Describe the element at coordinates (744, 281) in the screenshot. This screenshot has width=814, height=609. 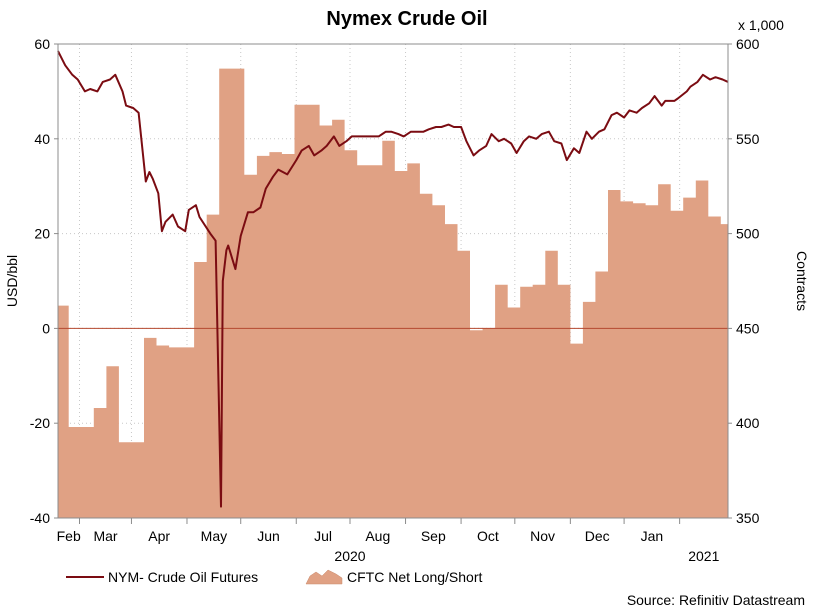
I see `right-axis-ticks: 600 550 500 450 400 350` at that location.